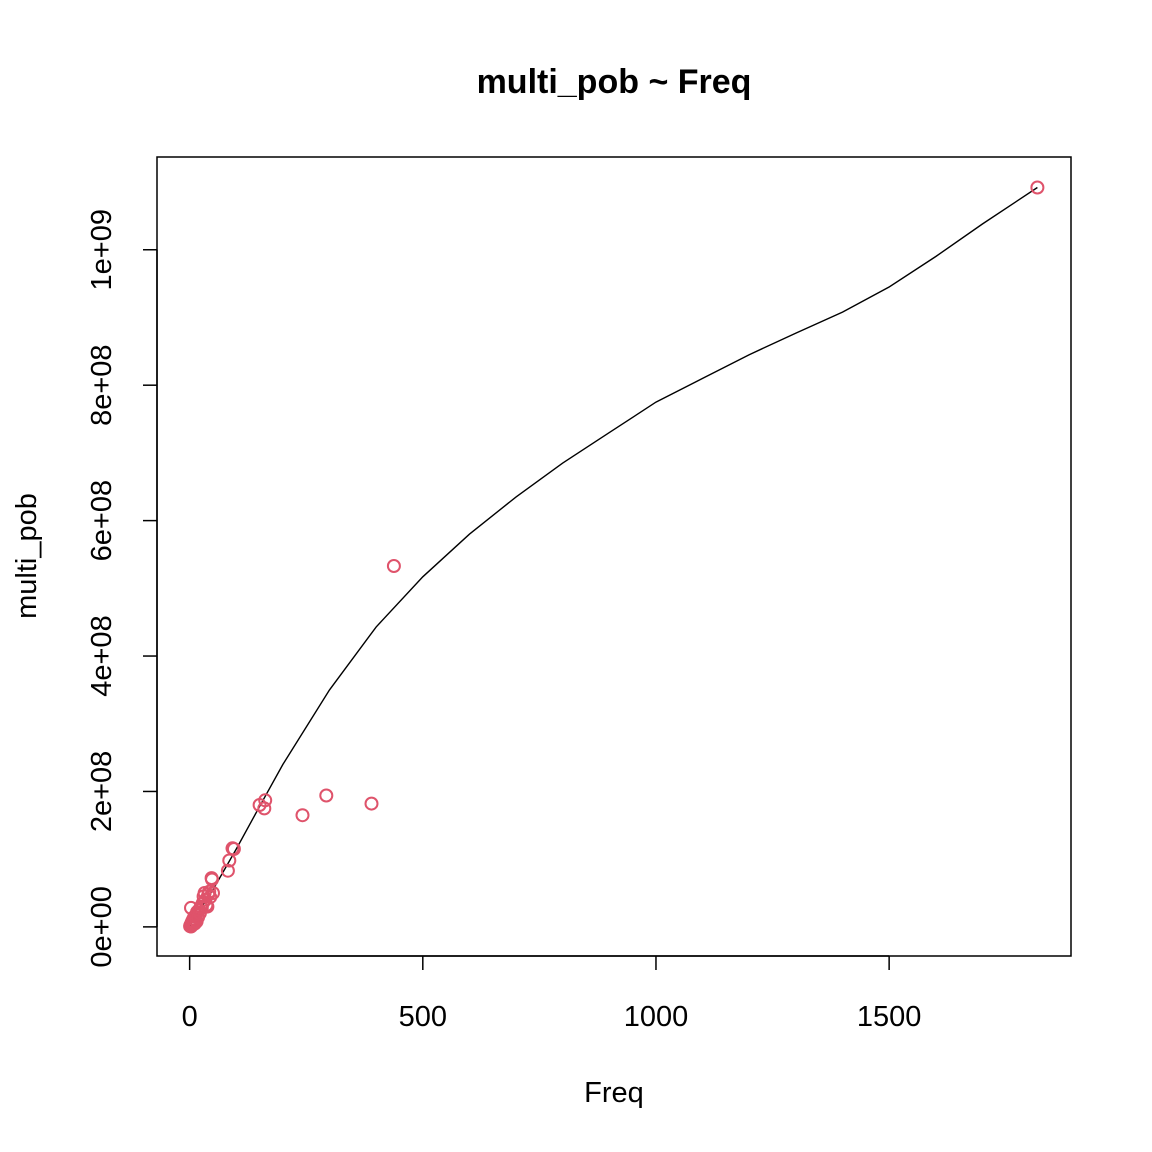 This screenshot has height=1152, width=1152. Describe the element at coordinates (102, 249) in the screenshot. I see `y-tick-label: 1e+09` at that location.